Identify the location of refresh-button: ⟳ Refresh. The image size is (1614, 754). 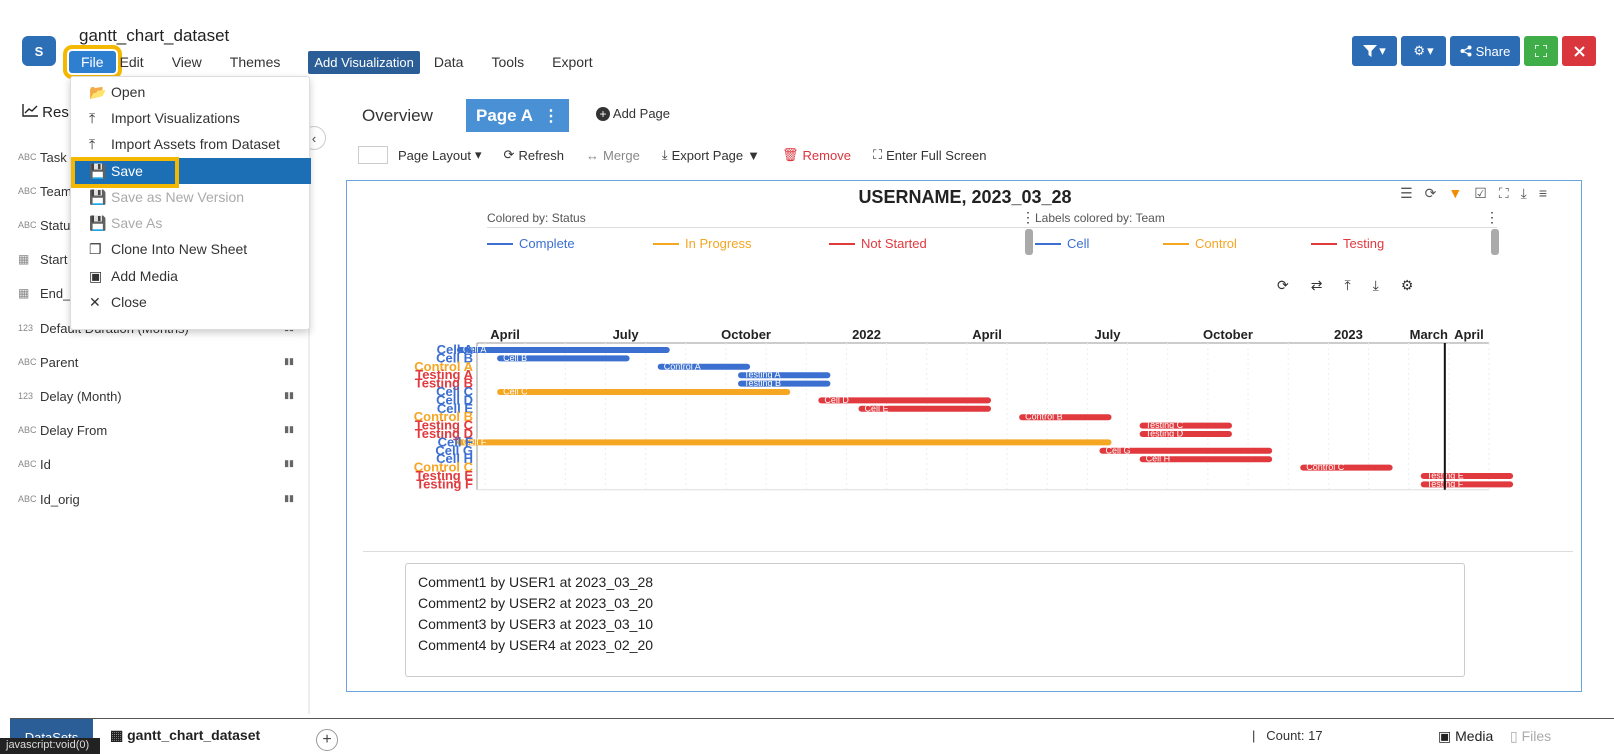
(534, 155).